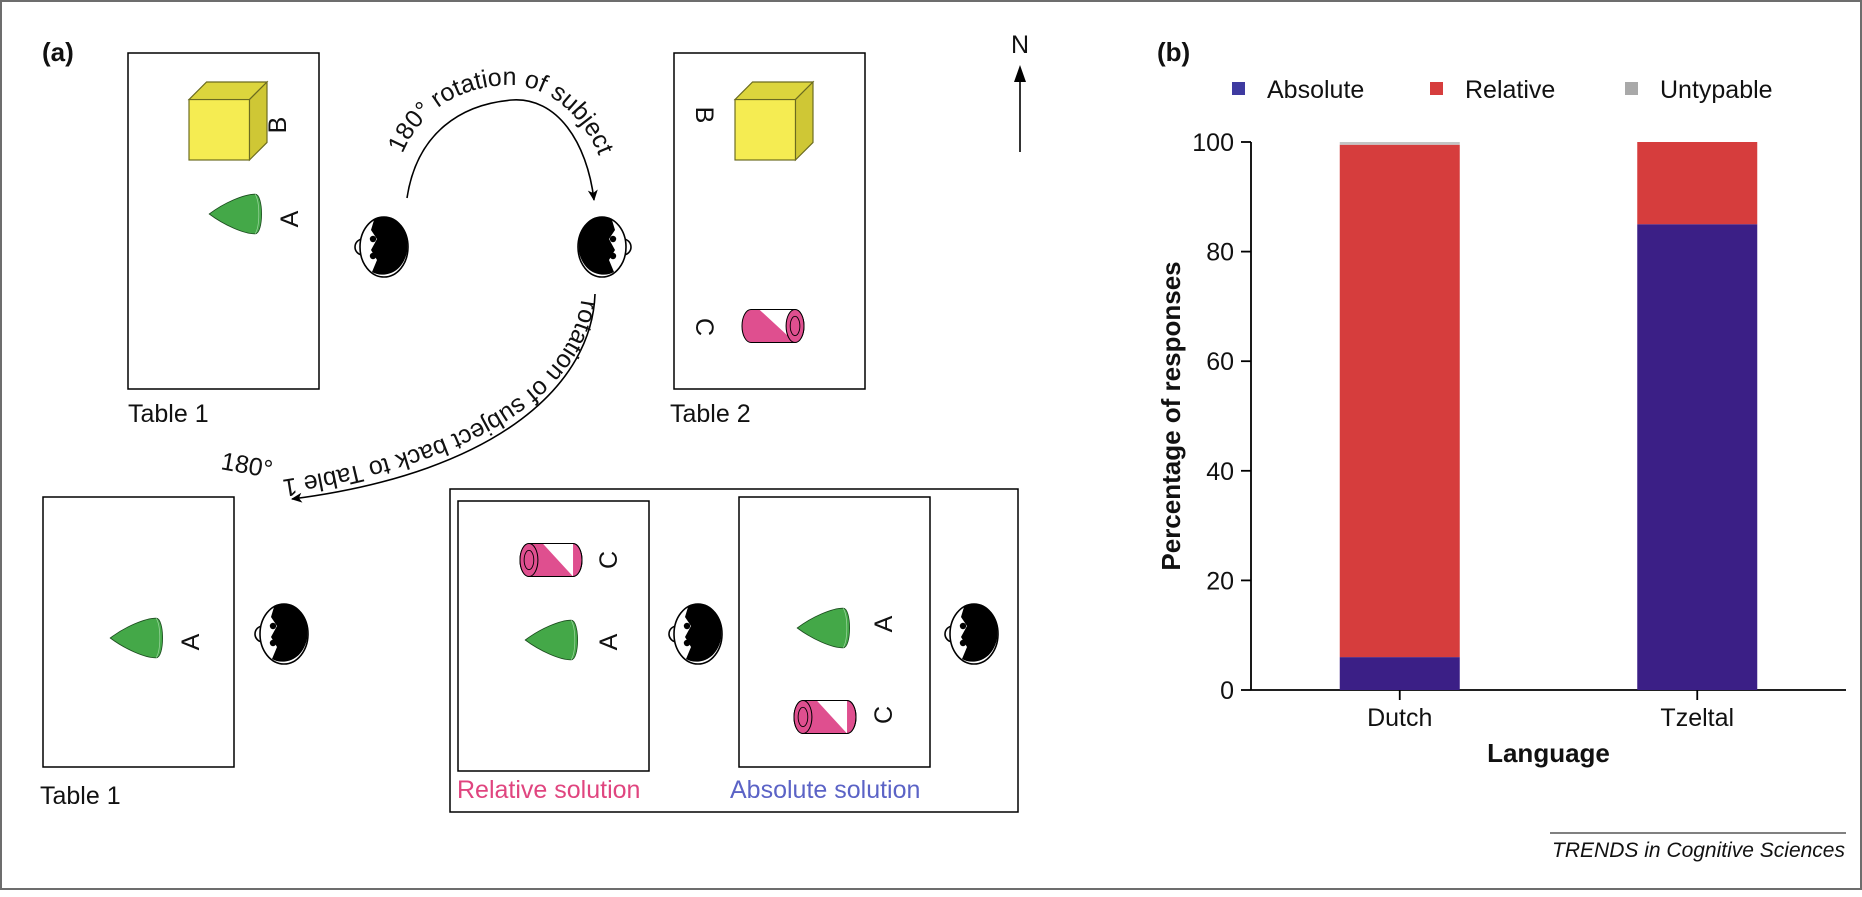  What do you see at coordinates (1020, 45) in the screenshot?
I see `compass-north-label: N` at bounding box center [1020, 45].